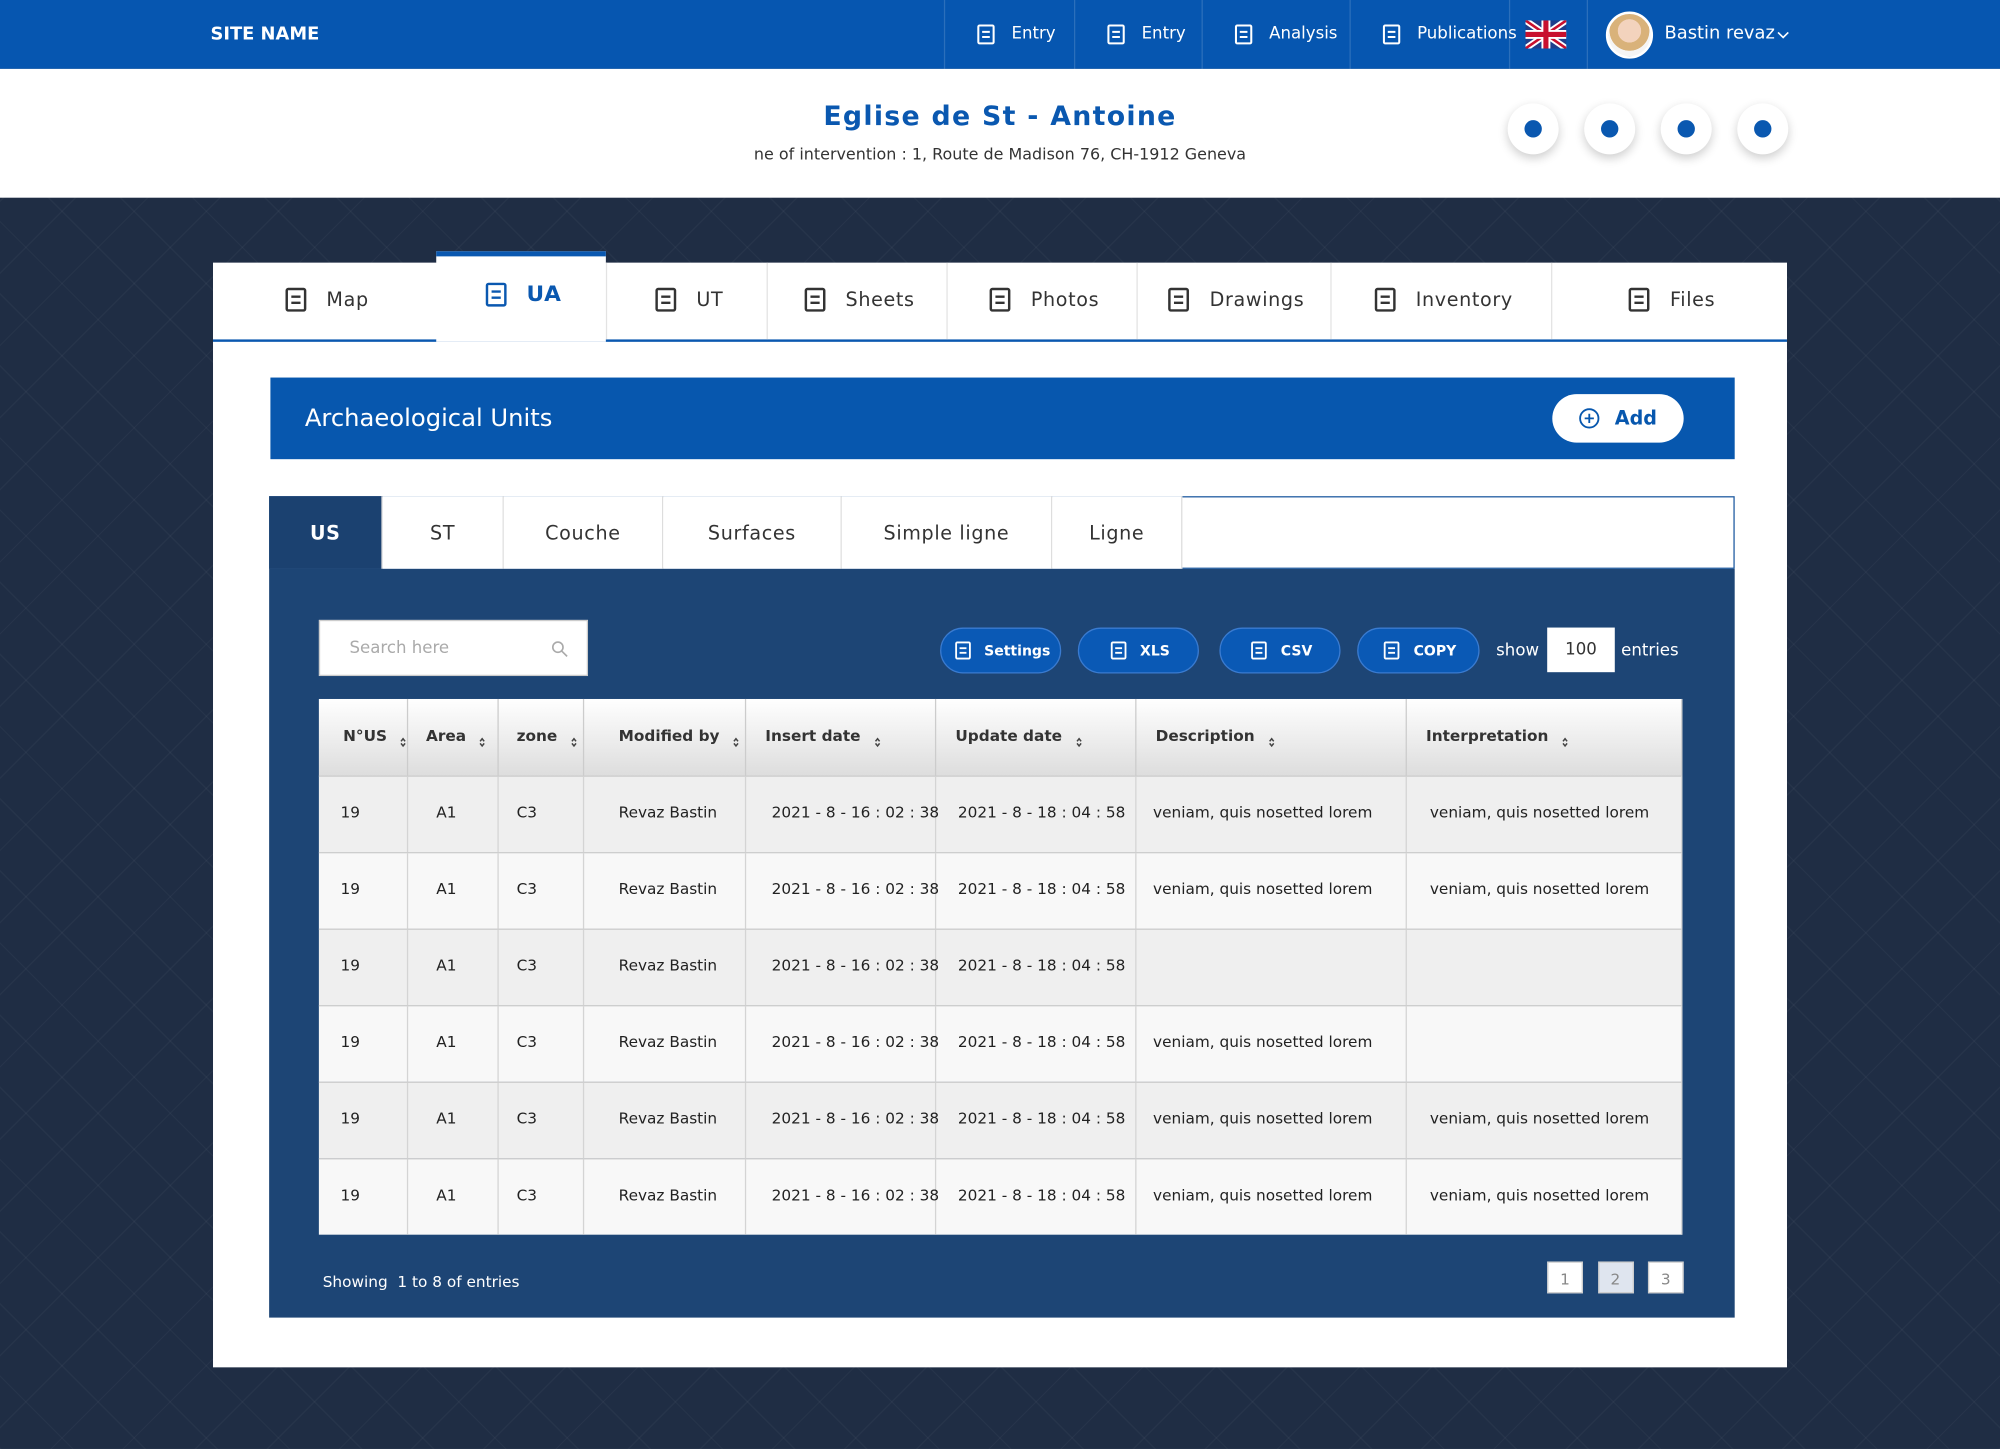 The image size is (2000, 1449). What do you see at coordinates (457, 737) in the screenshot?
I see `header-wrap: Area` at bounding box center [457, 737].